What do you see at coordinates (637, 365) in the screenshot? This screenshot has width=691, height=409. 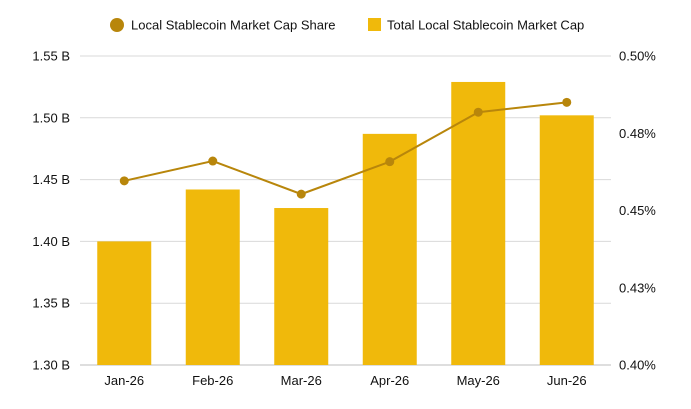 I see `right-axis-tick-label: 0.40%` at bounding box center [637, 365].